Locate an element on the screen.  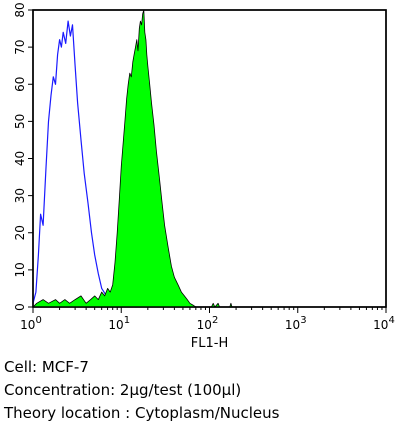
x-axis-ticks: 100 101 102 103 104 is located at coordinates (207, 319).